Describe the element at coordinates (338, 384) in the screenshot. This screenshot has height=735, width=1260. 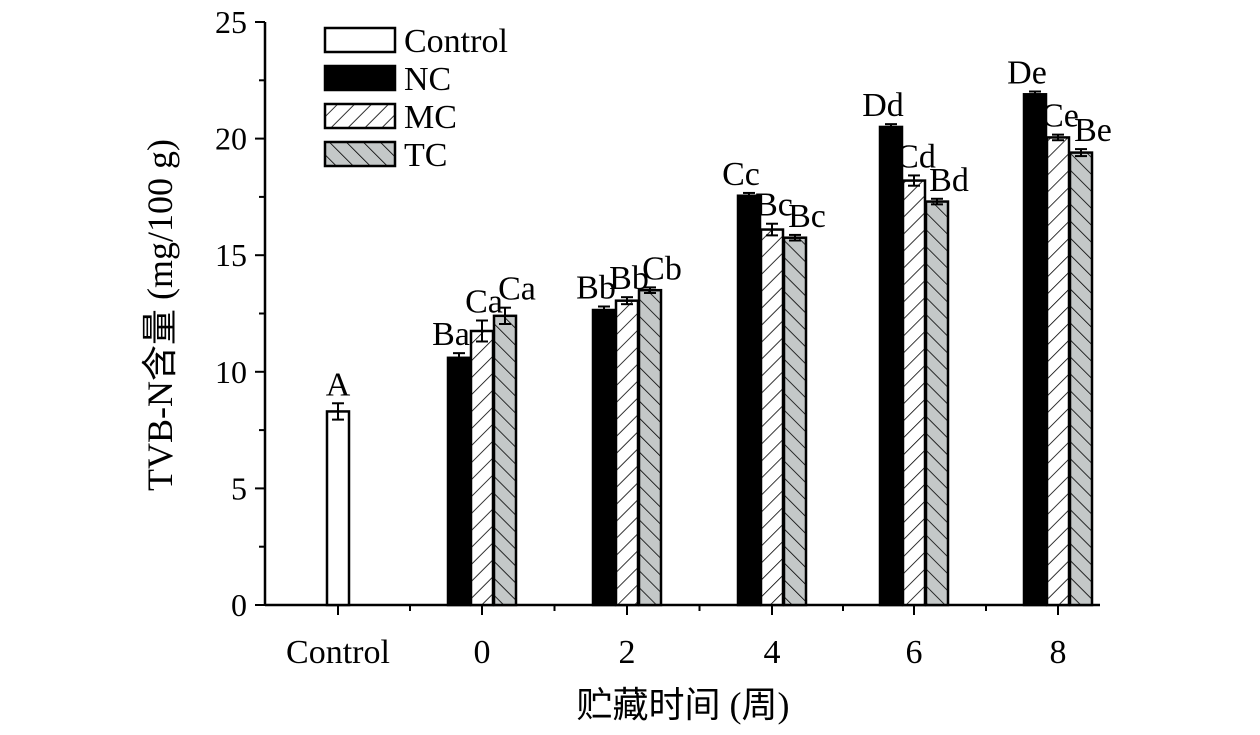
I see `significance-label: A` at that location.